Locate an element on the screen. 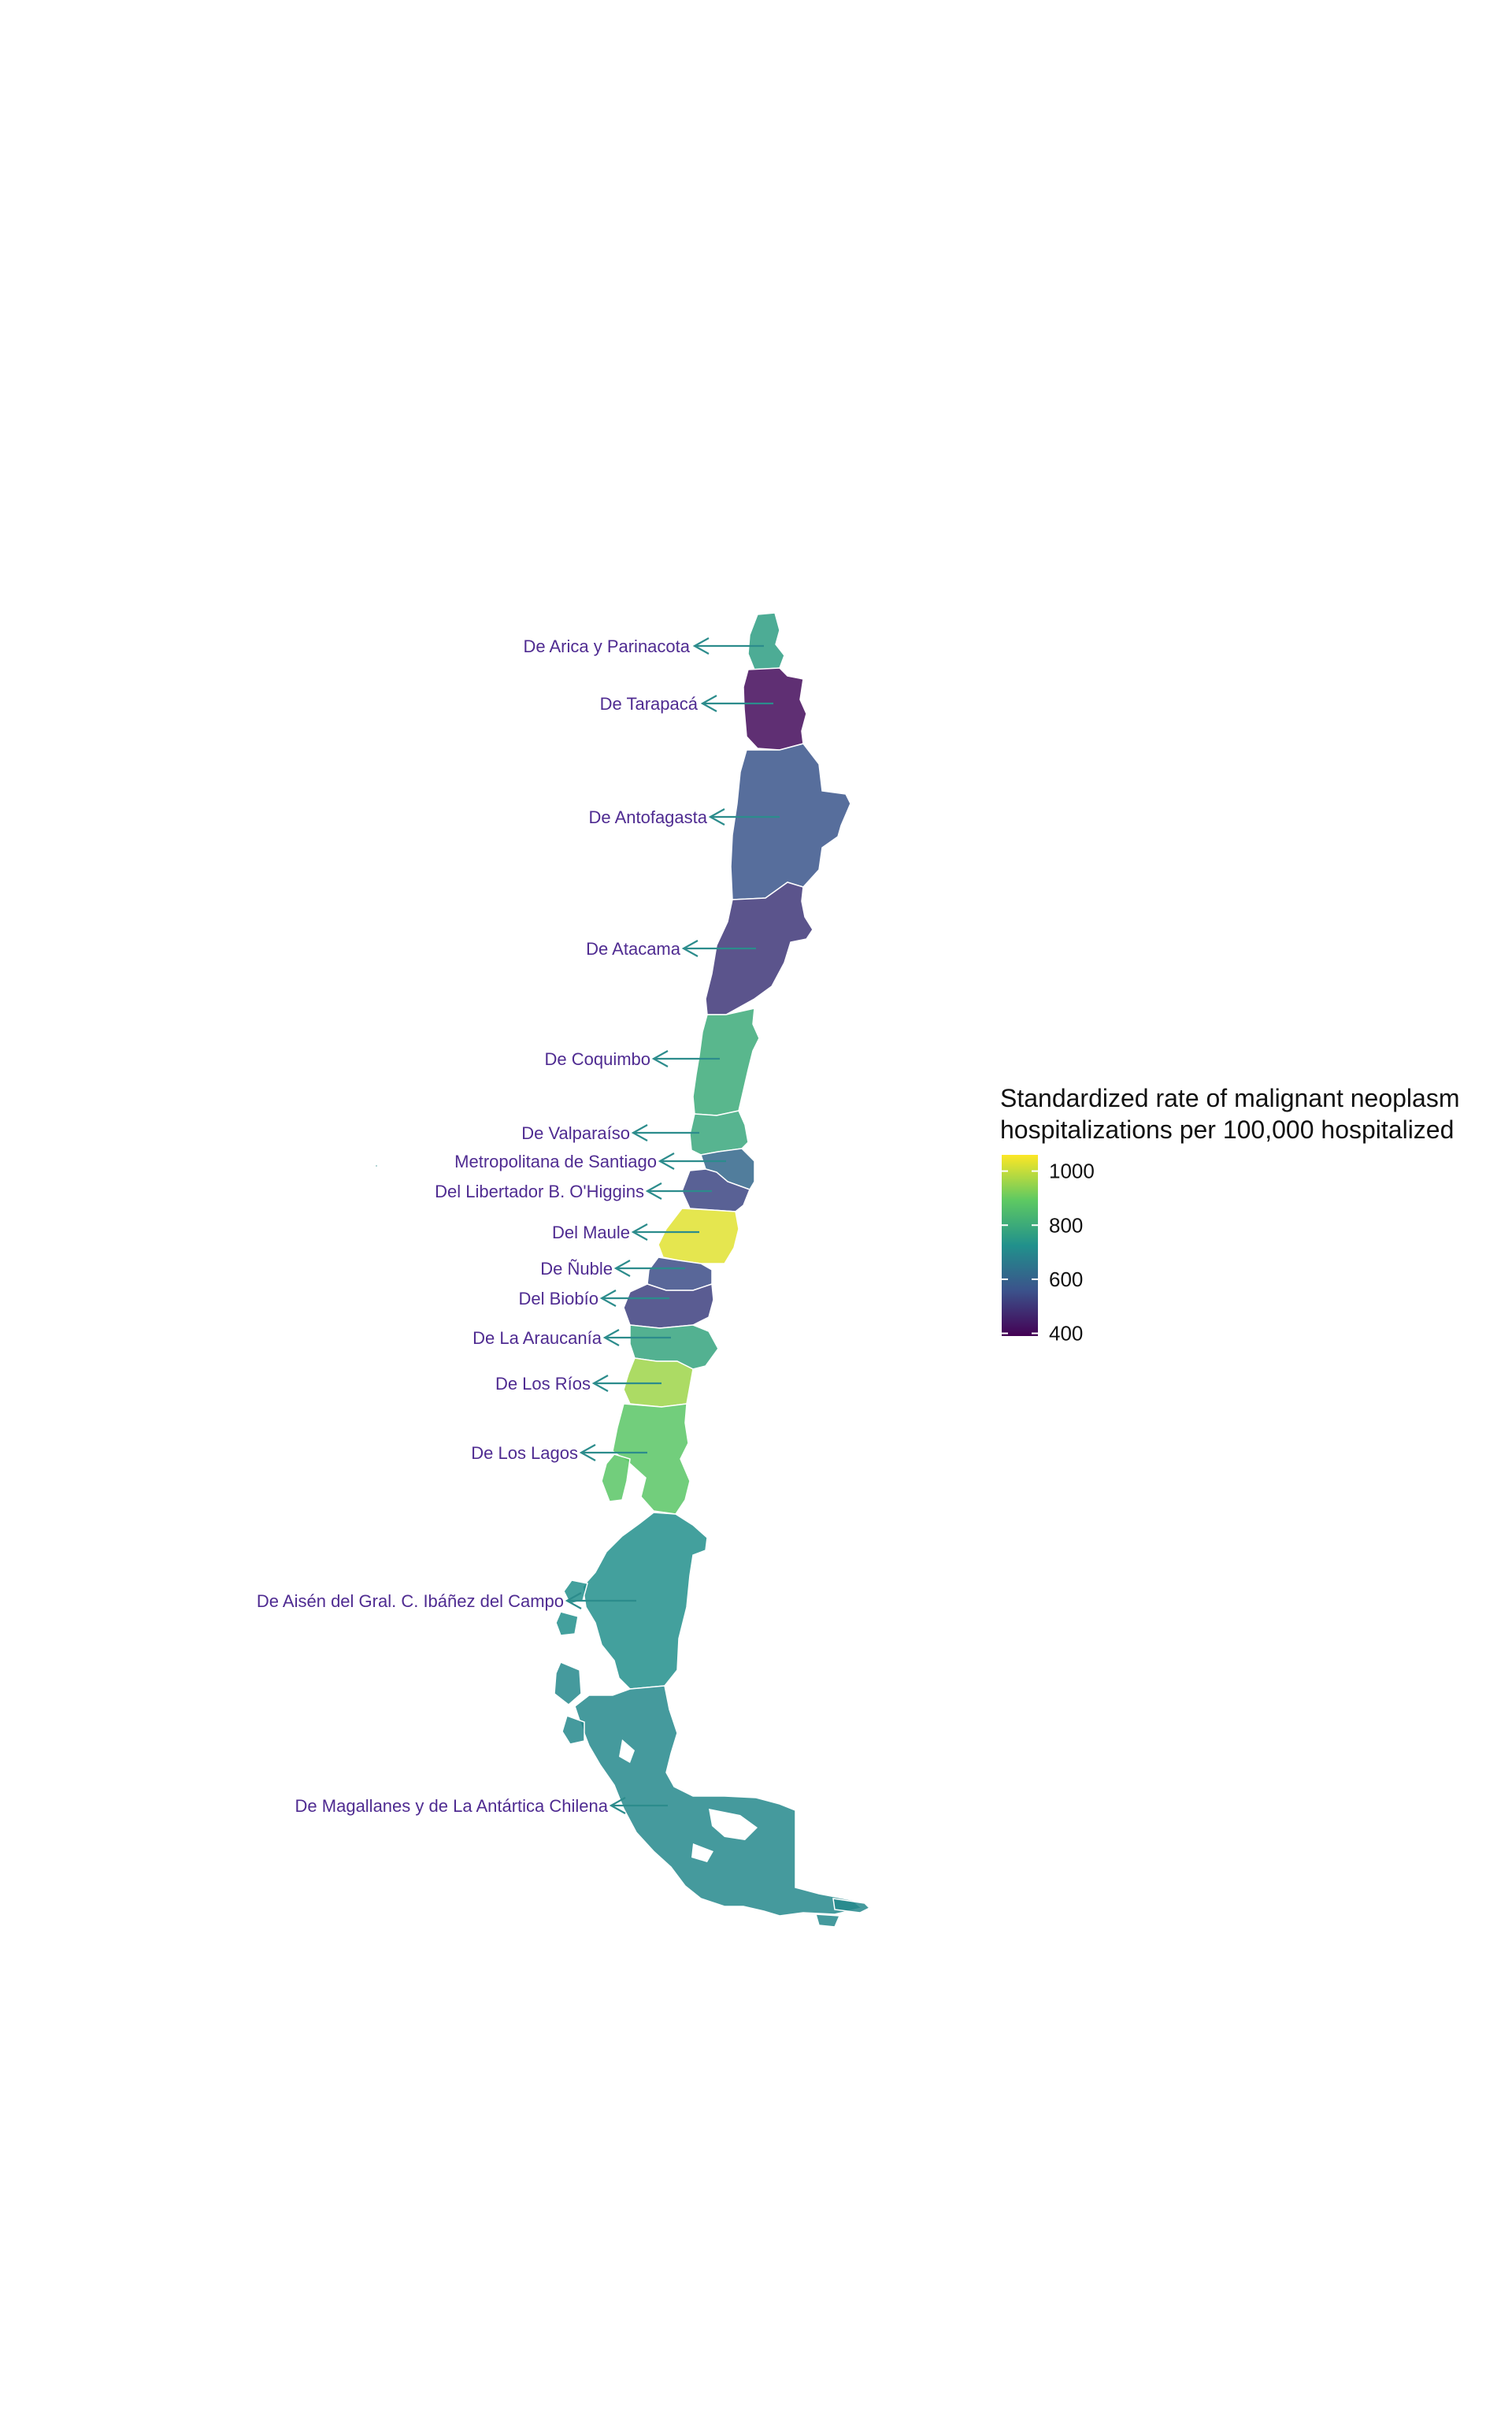  region-shape-ohiggins is located at coordinates (715, 1190).